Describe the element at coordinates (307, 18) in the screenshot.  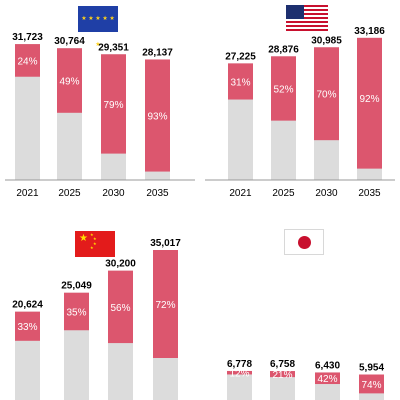
I see `us-flag-icon` at that location.